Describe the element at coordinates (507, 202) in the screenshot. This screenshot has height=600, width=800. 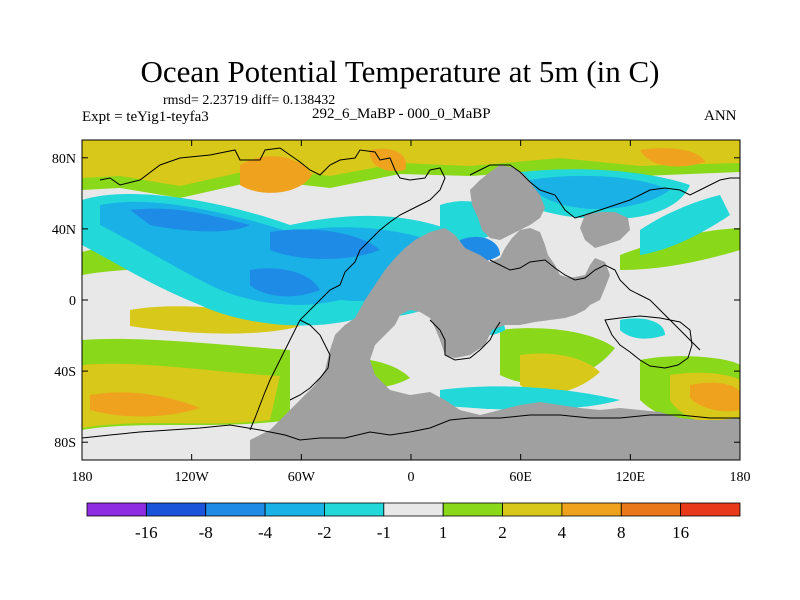
I see `land-mass-north` at that location.